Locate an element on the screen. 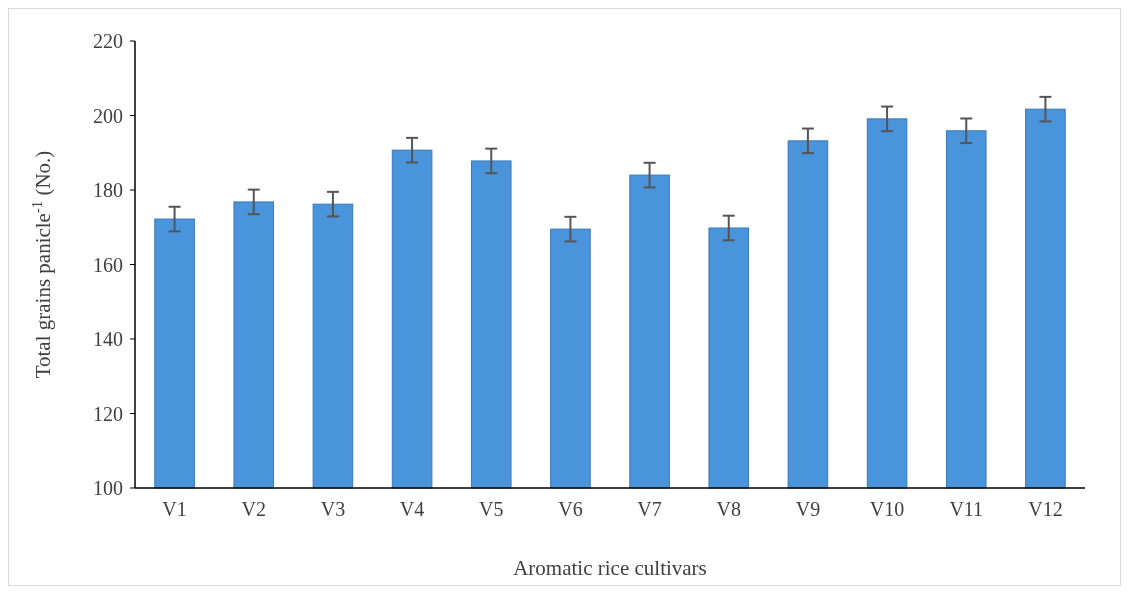 This screenshot has height=594, width=1129. x-tick-label: V12 is located at coordinates (1045, 509).